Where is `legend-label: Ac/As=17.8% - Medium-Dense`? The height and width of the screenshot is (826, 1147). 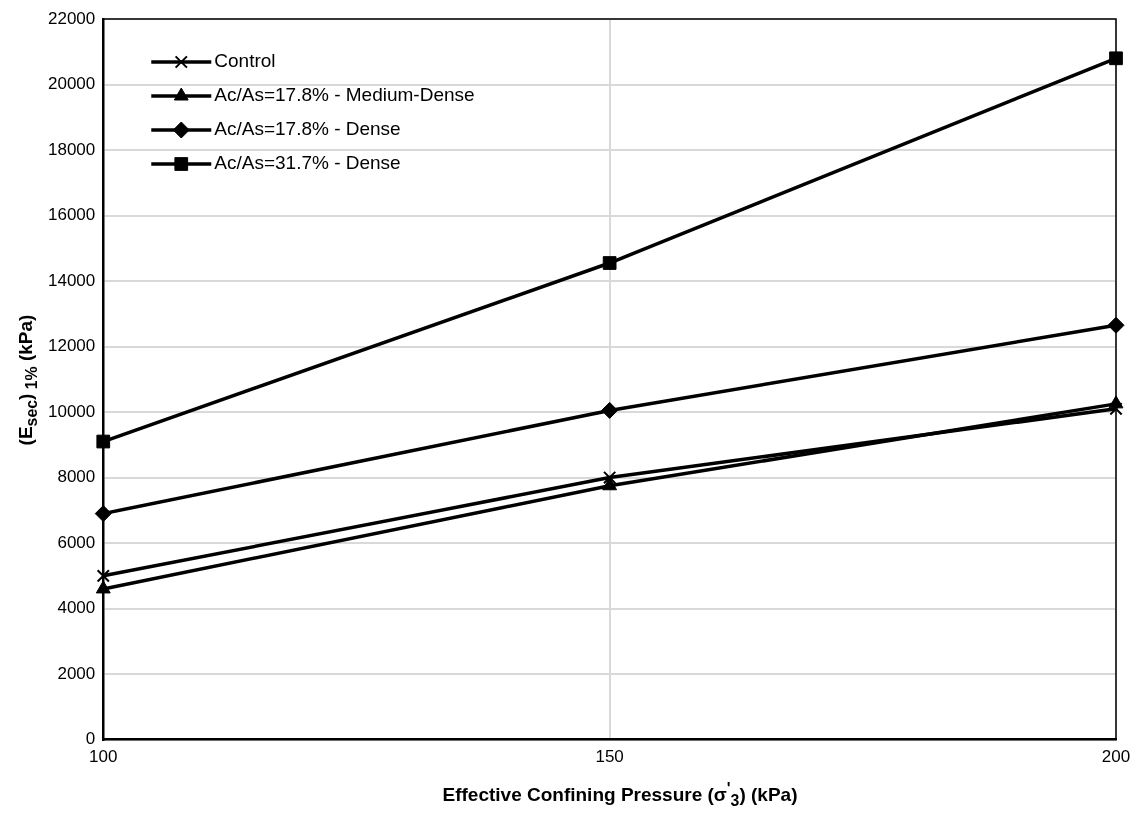
legend-label: Ac/As=17.8% - Medium-Dense is located at coordinates (344, 95).